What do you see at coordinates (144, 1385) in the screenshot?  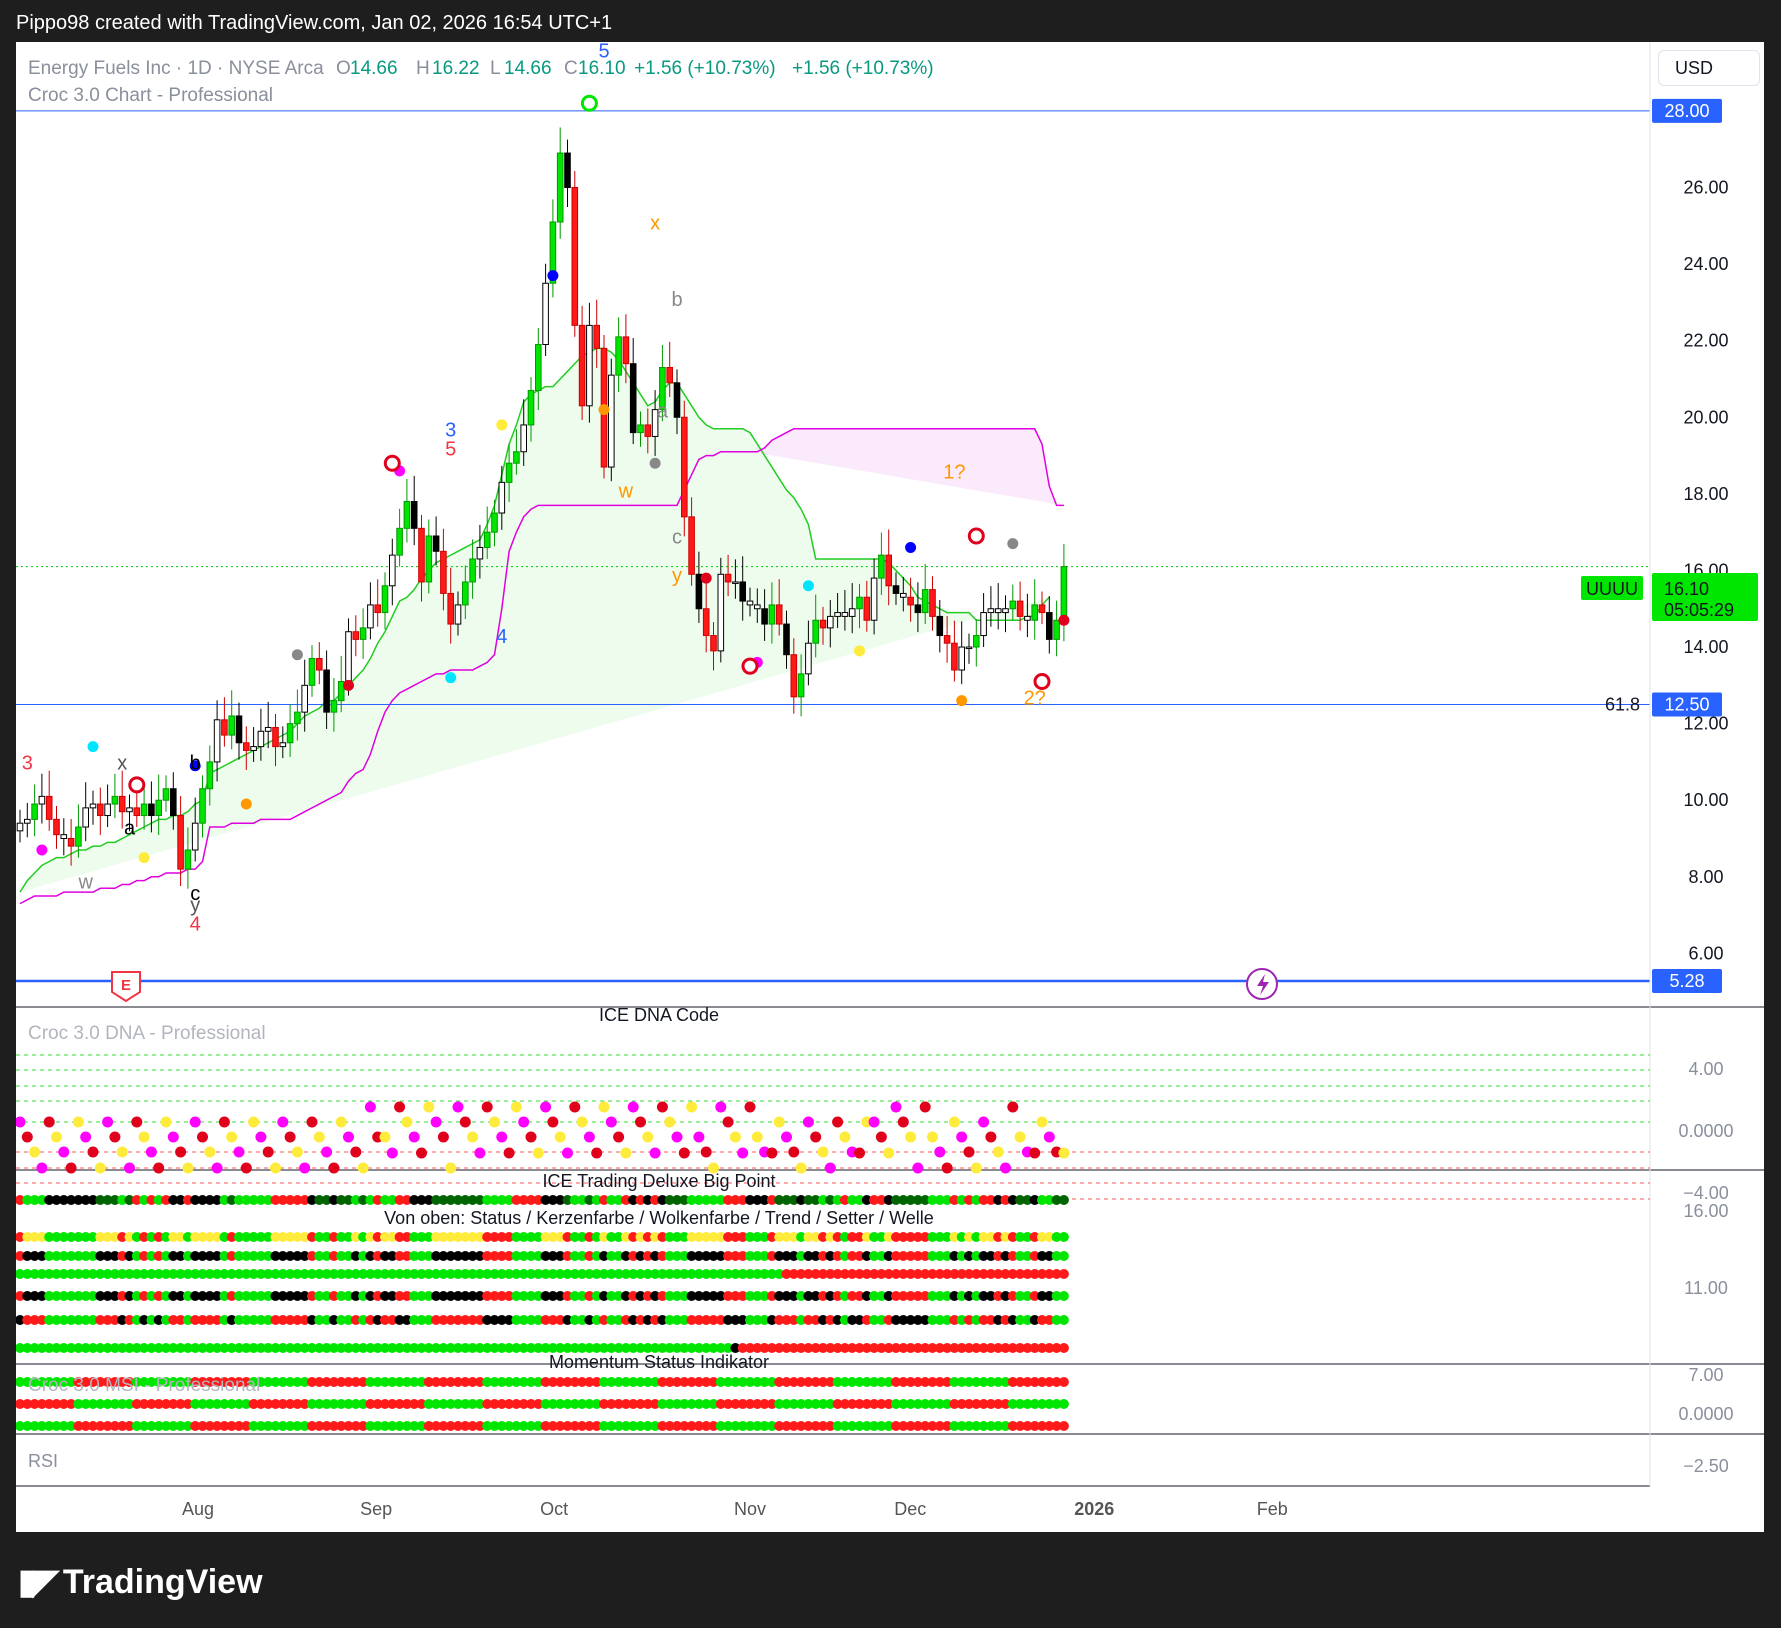 I see `msi-indicator-name: Croc 3.0 MSI - Professional` at bounding box center [144, 1385].